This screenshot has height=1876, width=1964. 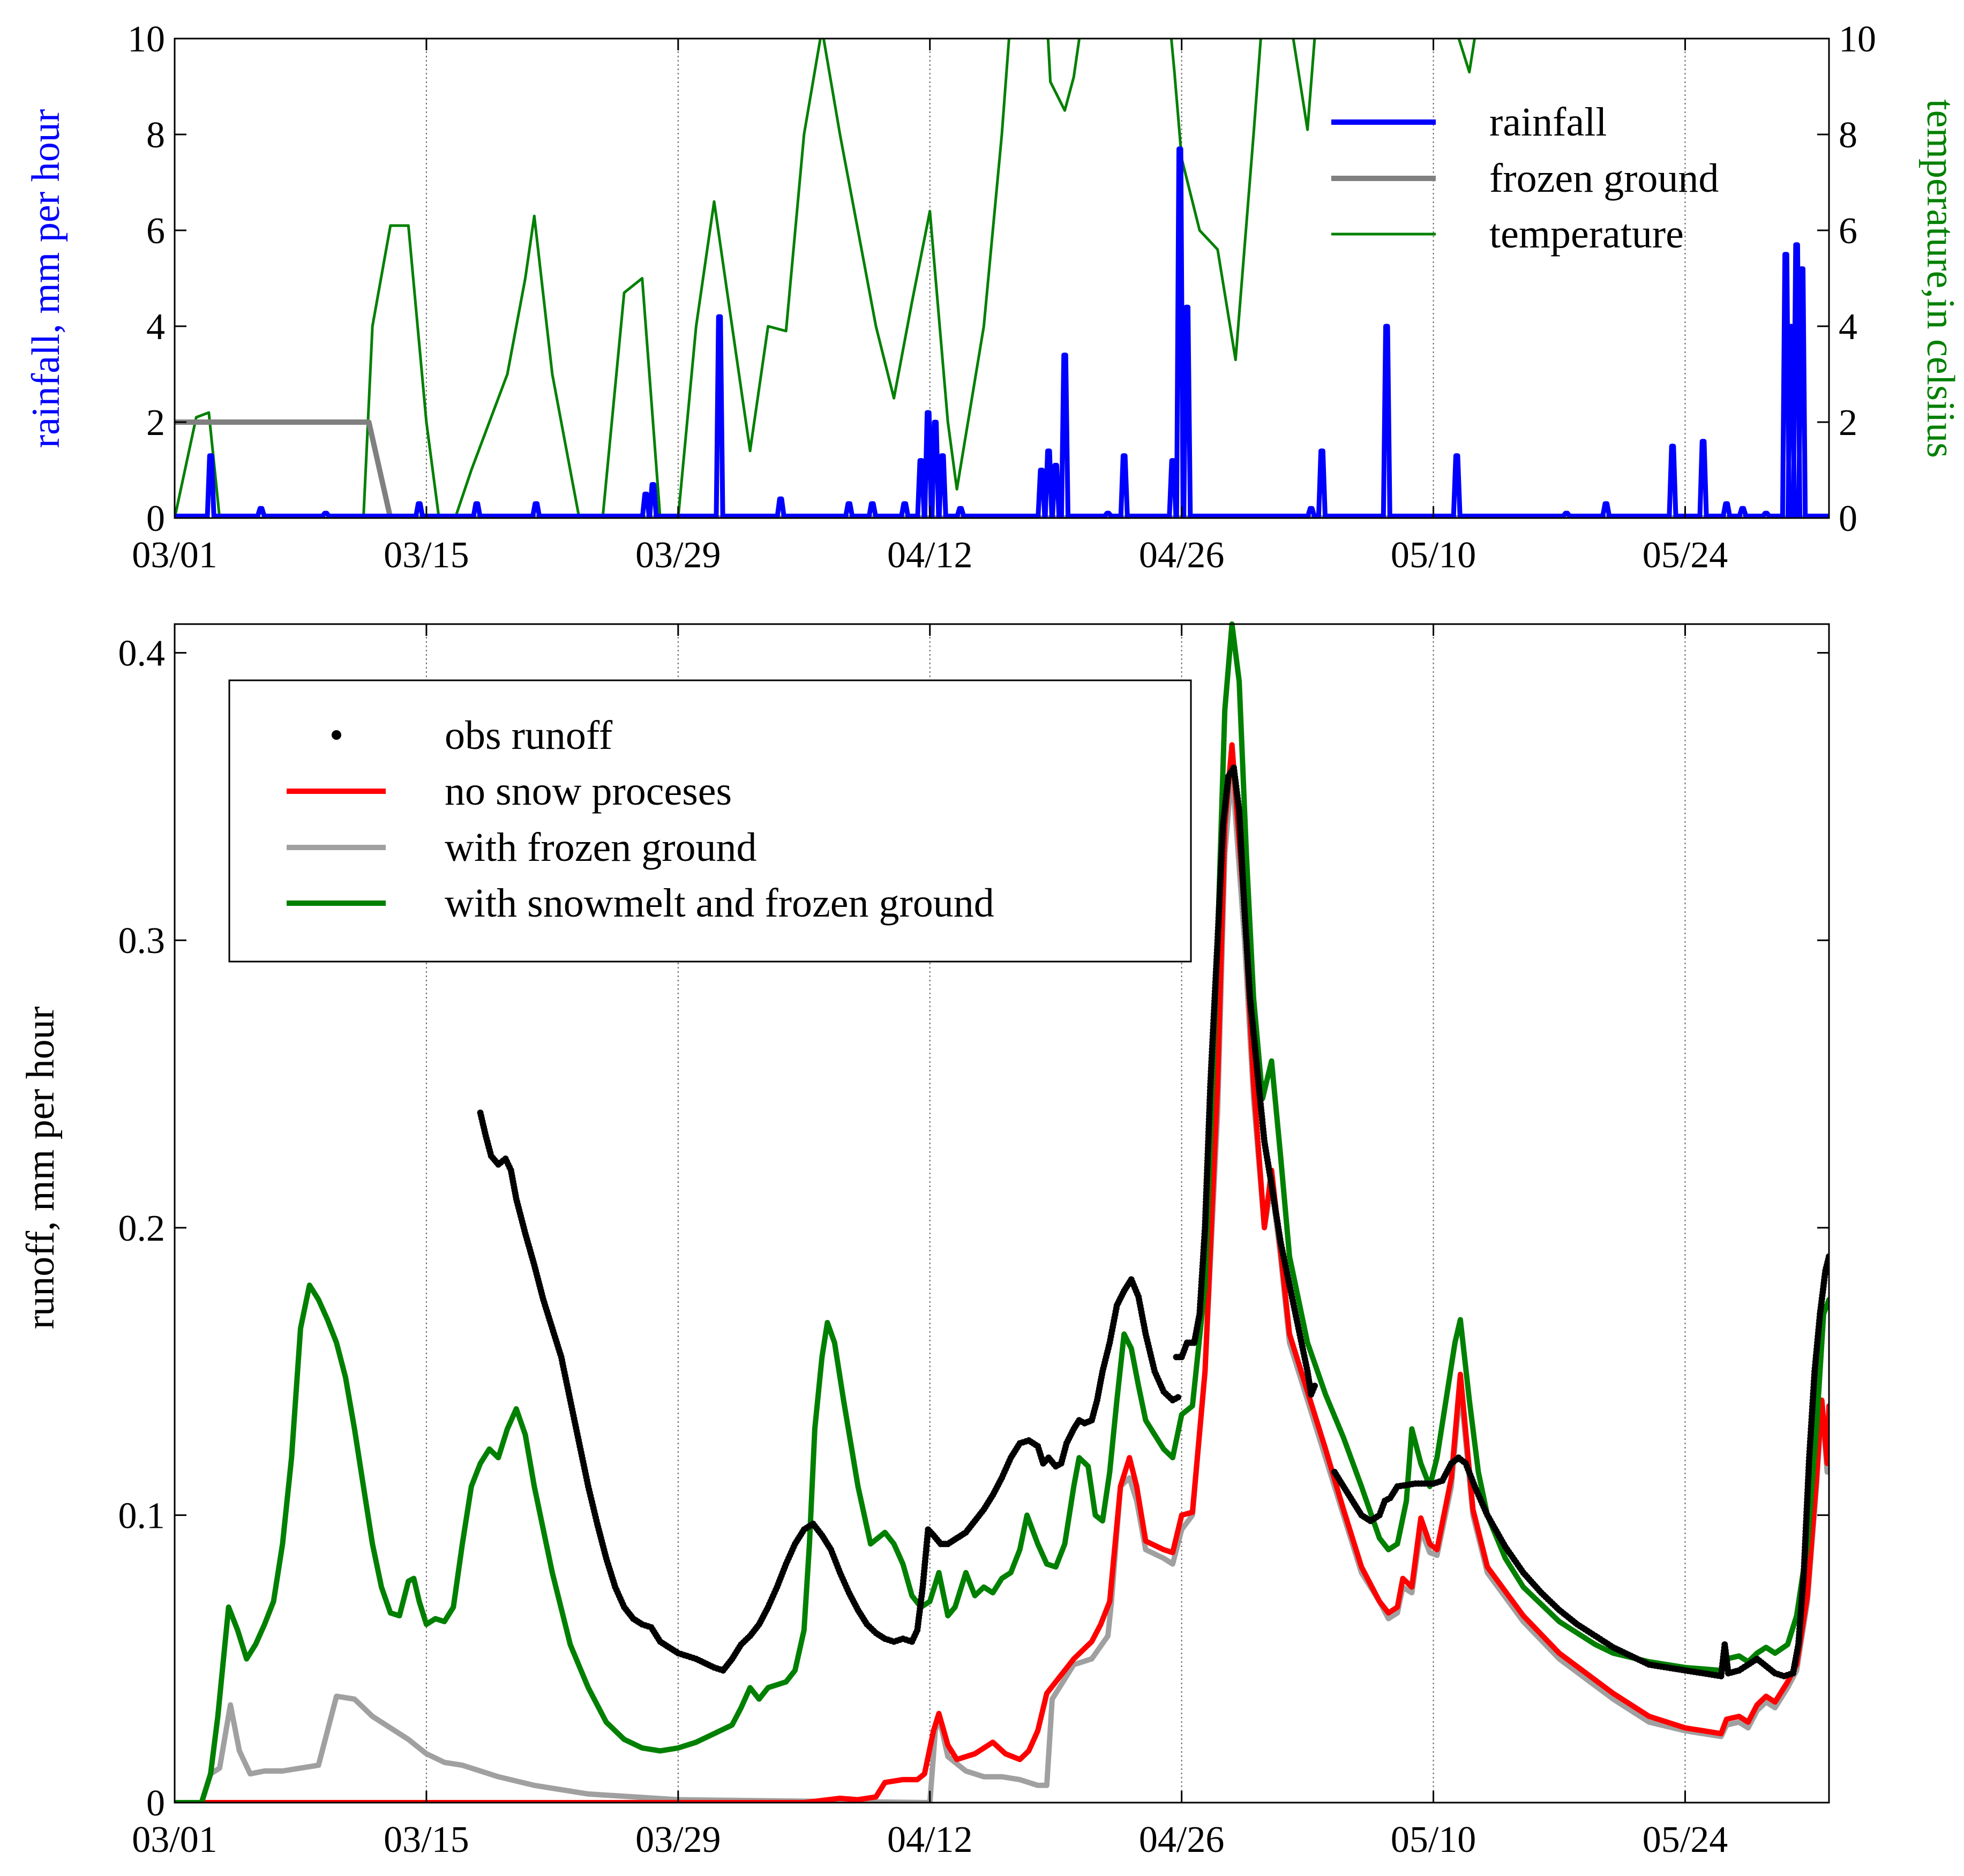 I want to click on top-y-tick-label-left: 4, so click(x=155, y=327).